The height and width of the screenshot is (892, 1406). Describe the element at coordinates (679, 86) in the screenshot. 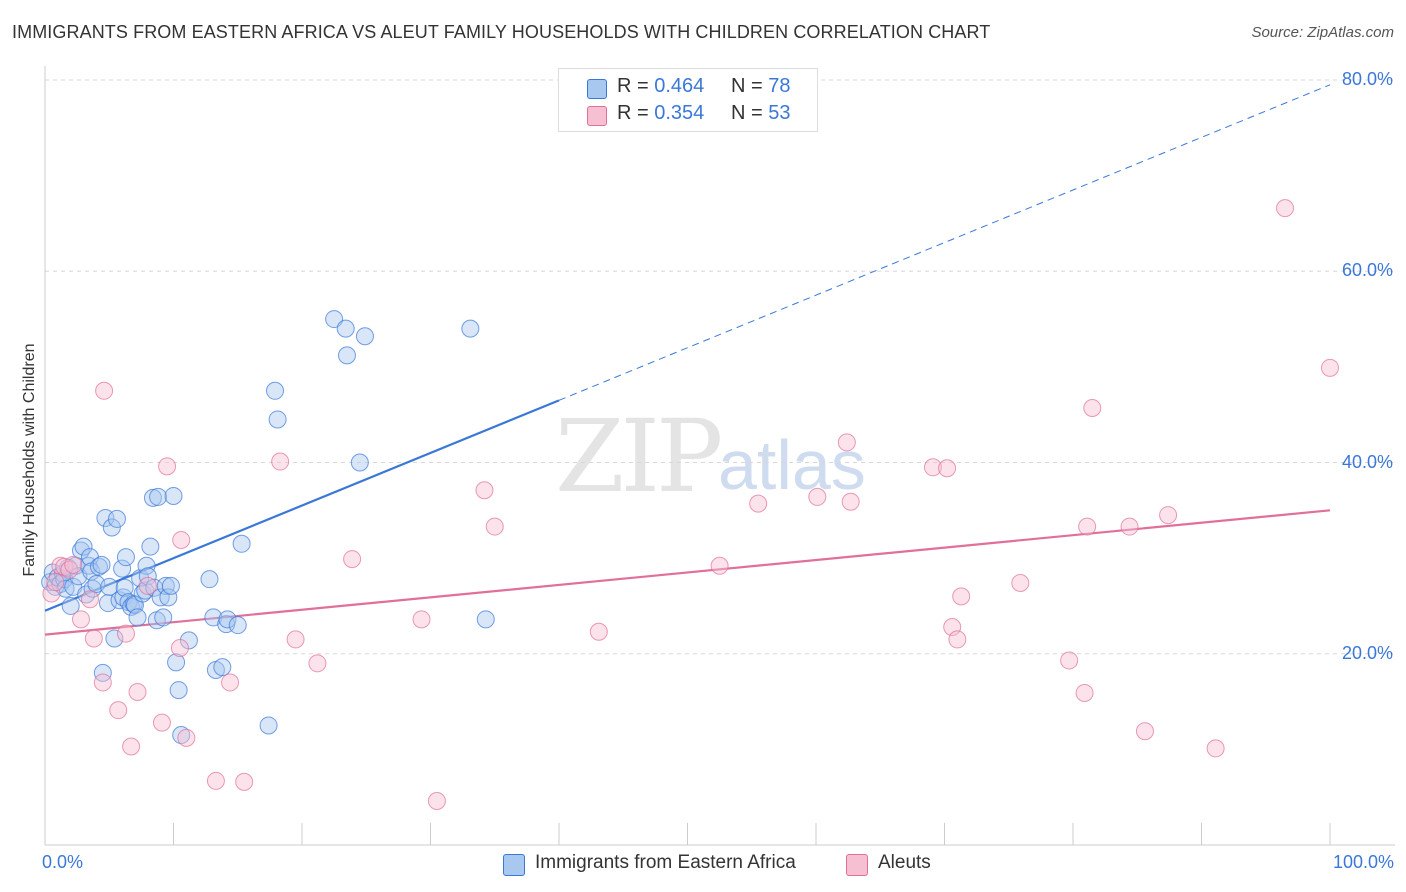

I see `stats-r-value: 0.464` at that location.